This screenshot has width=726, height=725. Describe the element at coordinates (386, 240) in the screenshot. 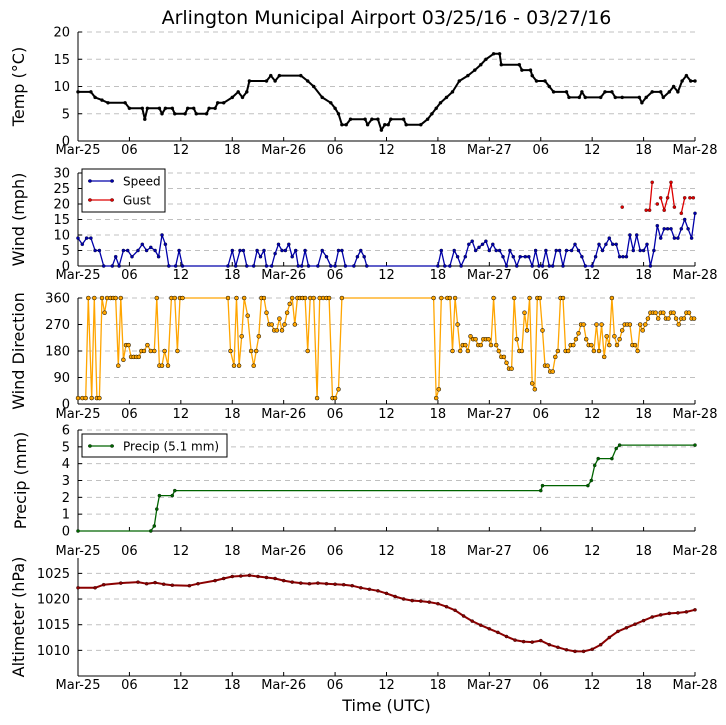

I see `series-line` at that location.